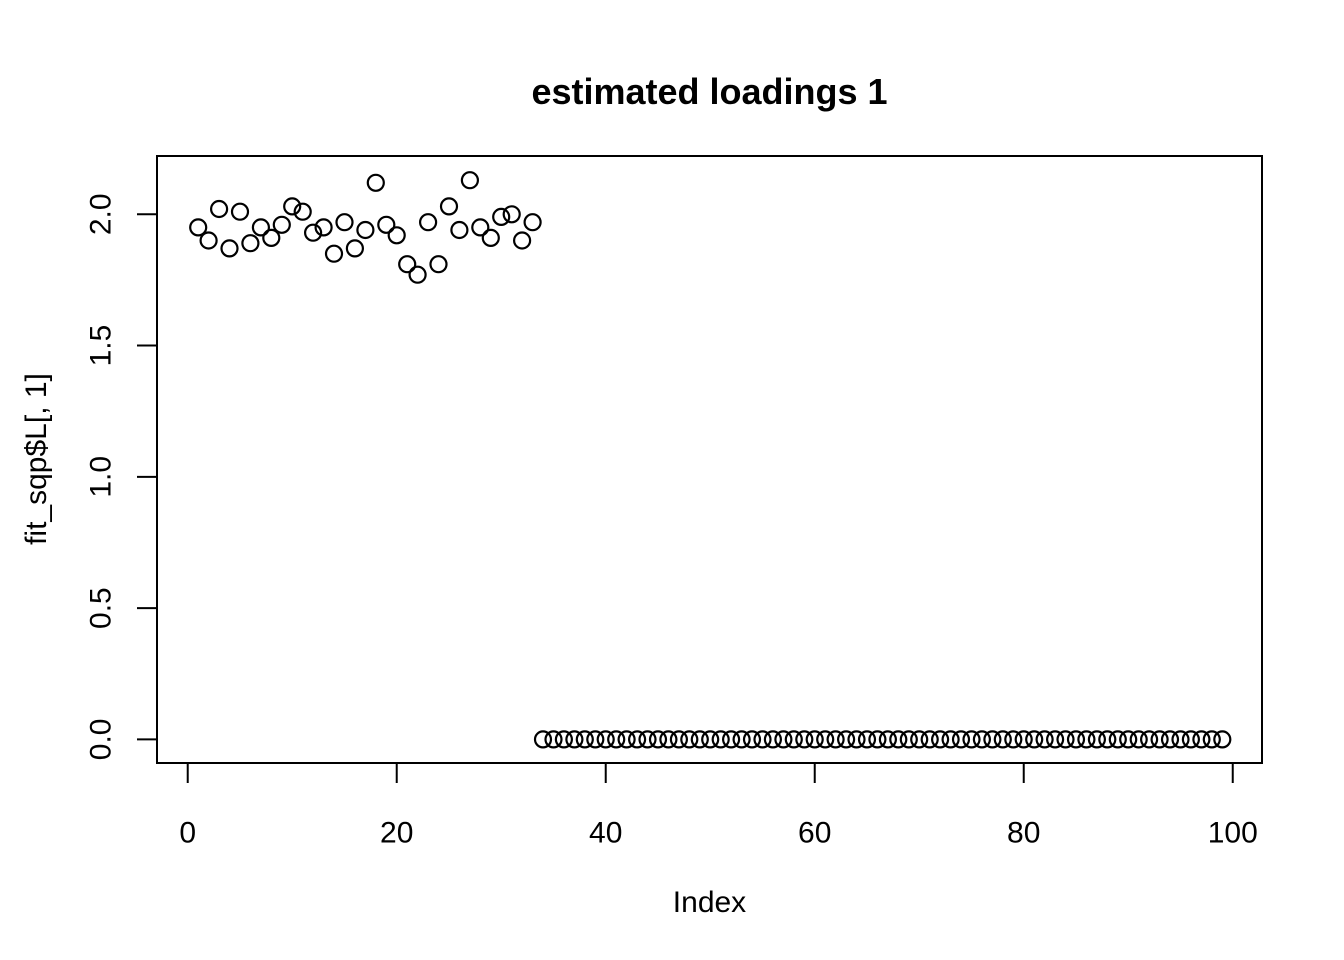 The width and height of the screenshot is (1344, 960). Describe the element at coordinates (1023, 833) in the screenshot. I see `x-tick-label: 80` at that location.